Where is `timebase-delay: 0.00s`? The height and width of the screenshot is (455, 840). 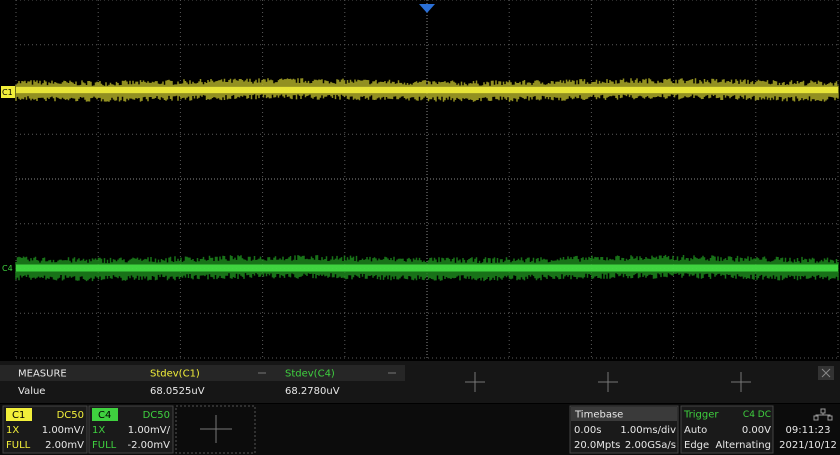 timebase-delay: 0.00s is located at coordinates (587, 430).